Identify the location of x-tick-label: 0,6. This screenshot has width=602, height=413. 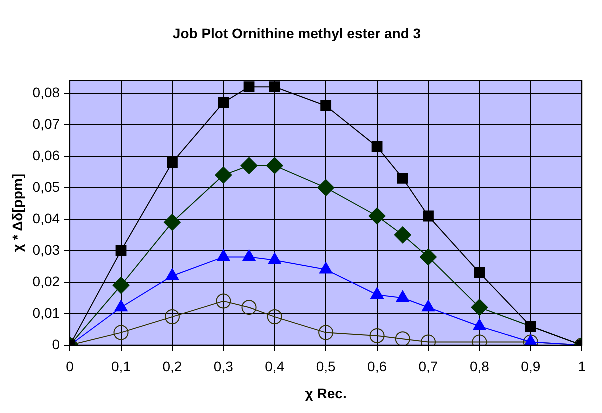
(378, 366).